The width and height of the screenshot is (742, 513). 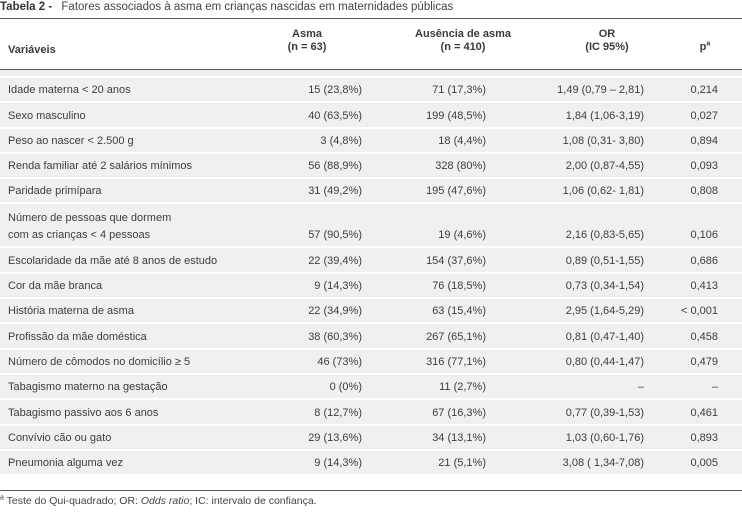 I want to click on cell-asma: 15 (23,8%), so click(x=335, y=90).